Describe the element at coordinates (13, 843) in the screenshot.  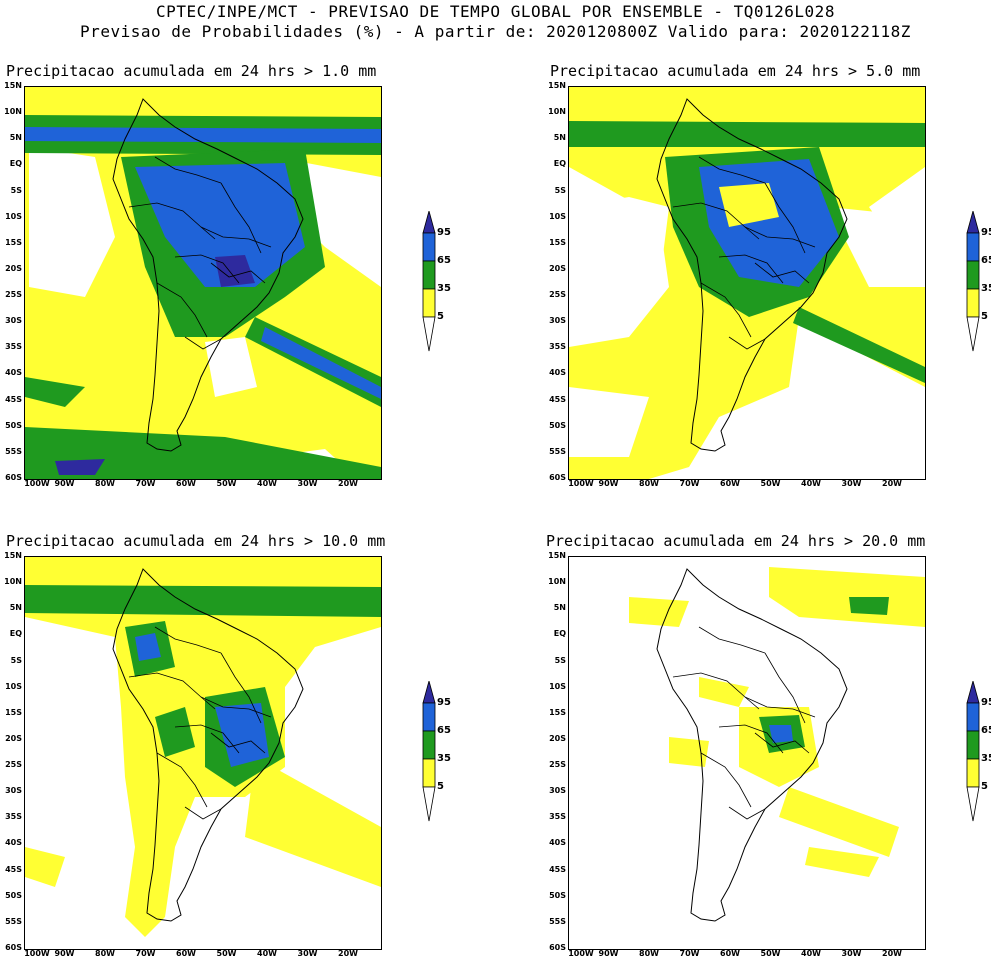
I see `lat-label: 40S` at that location.